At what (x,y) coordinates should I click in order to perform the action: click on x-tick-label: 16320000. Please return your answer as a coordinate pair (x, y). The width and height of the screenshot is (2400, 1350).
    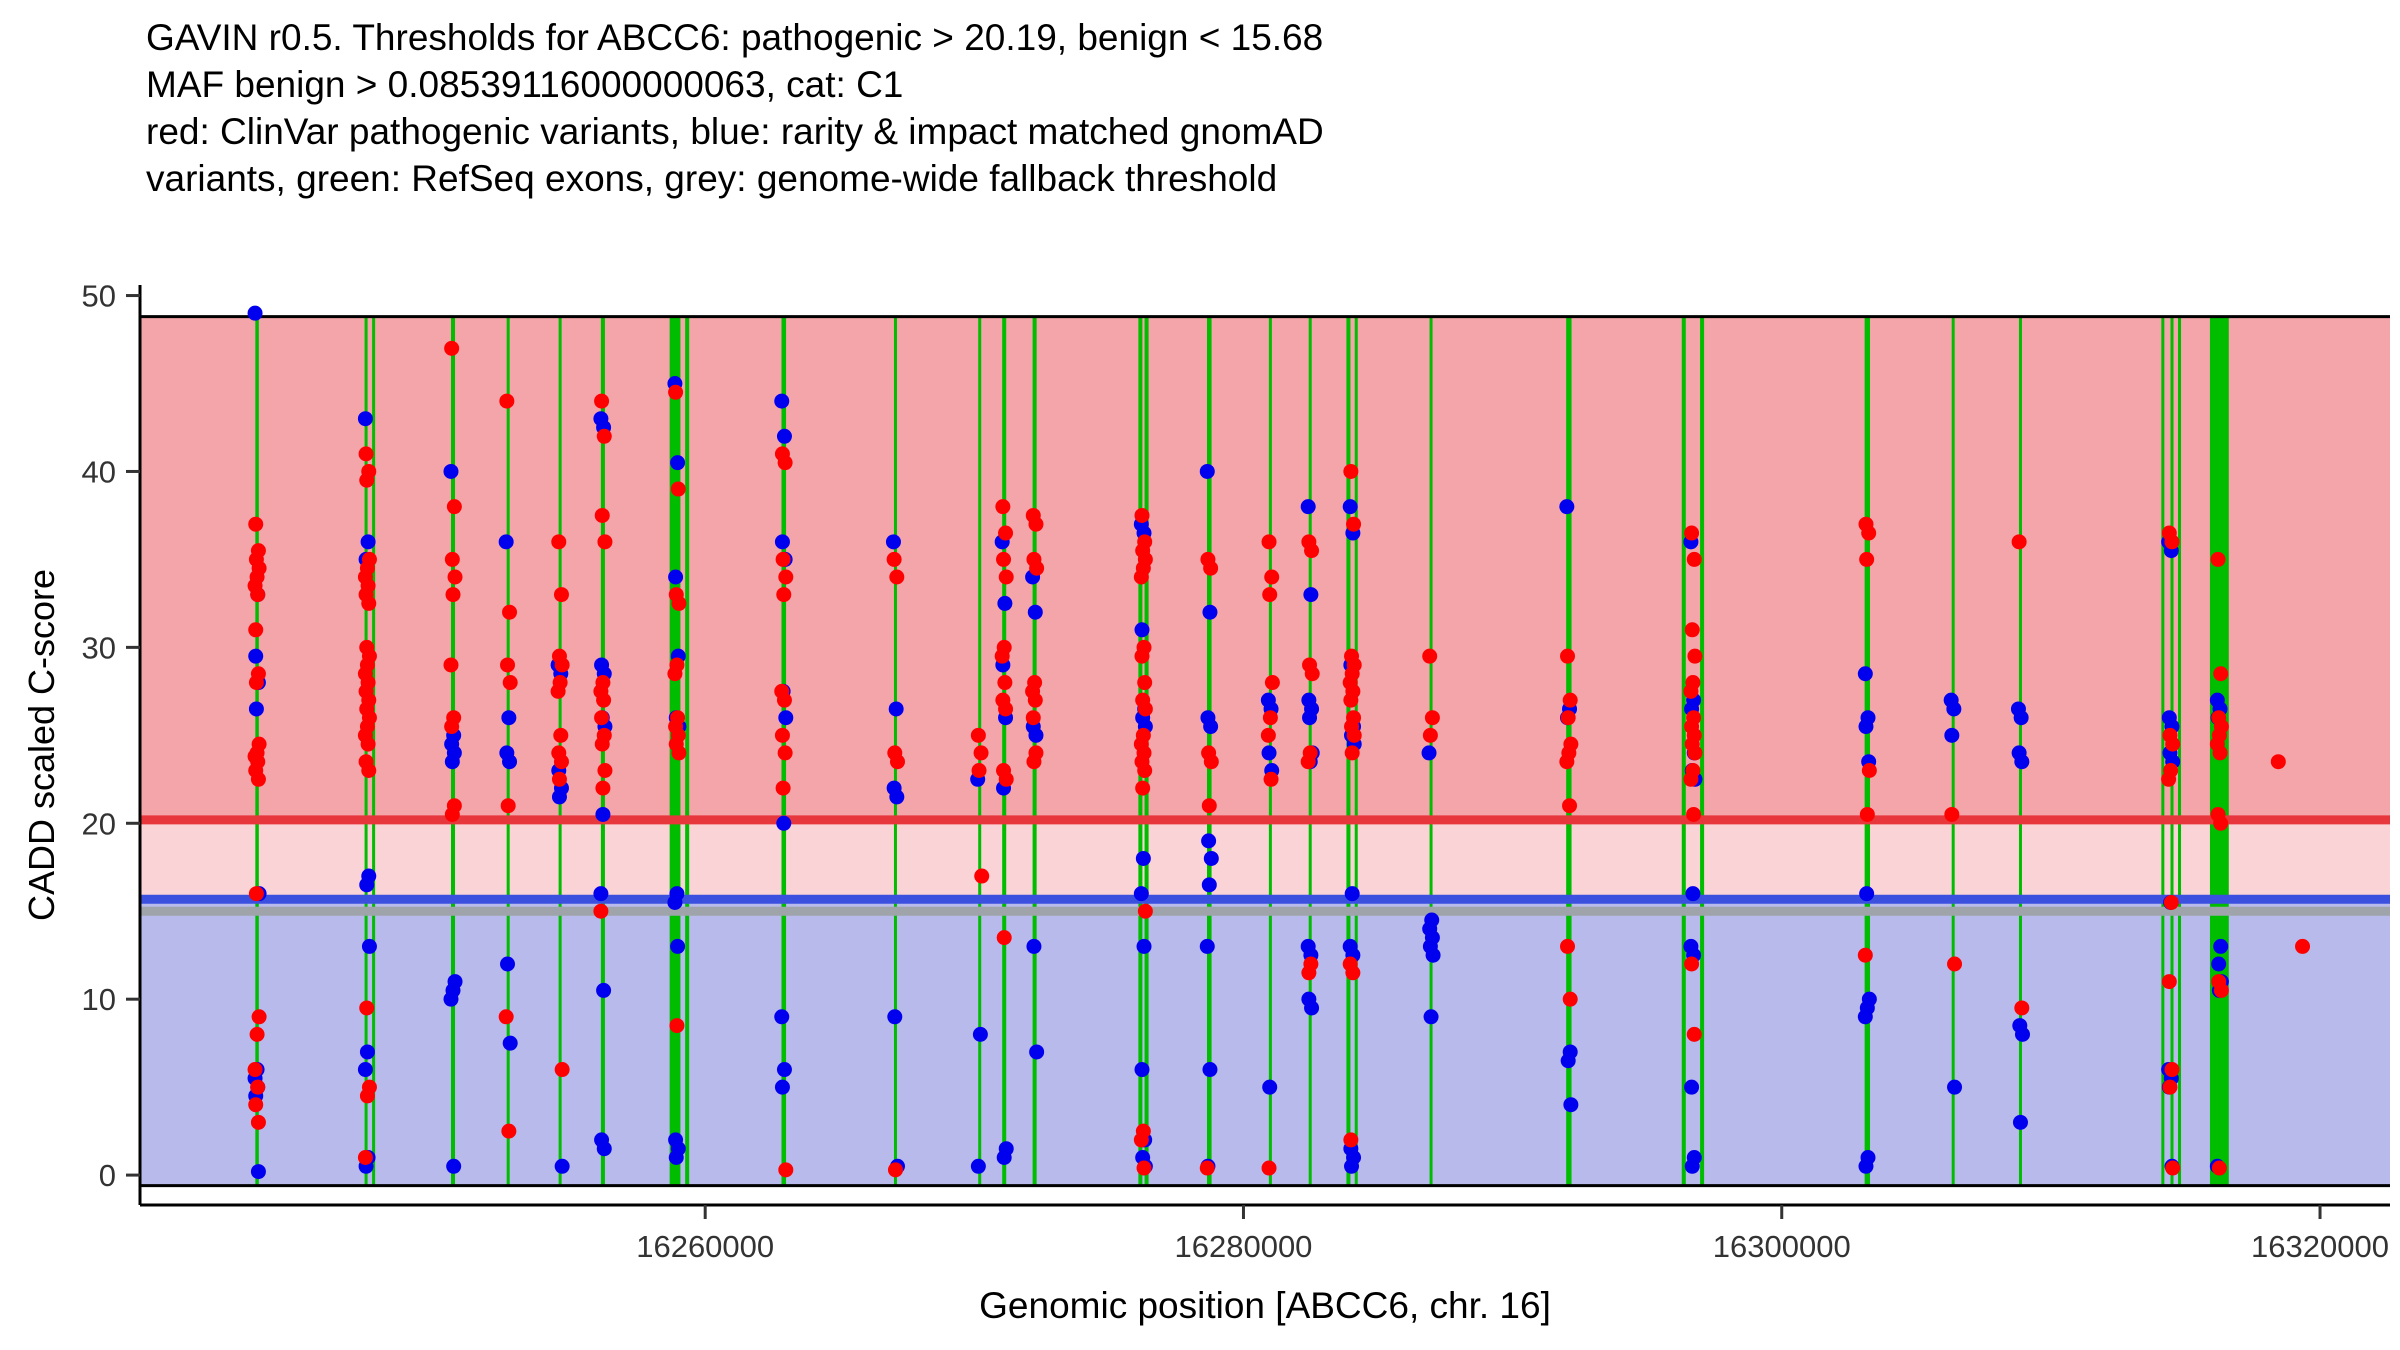
    Looking at the image, I should click on (2320, 1246).